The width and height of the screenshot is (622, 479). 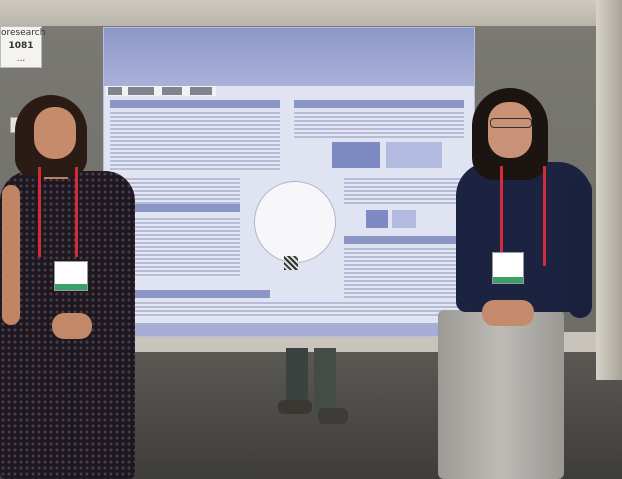 What do you see at coordinates (161, 91) in the screenshot?
I see `poster-logo-strip` at bounding box center [161, 91].